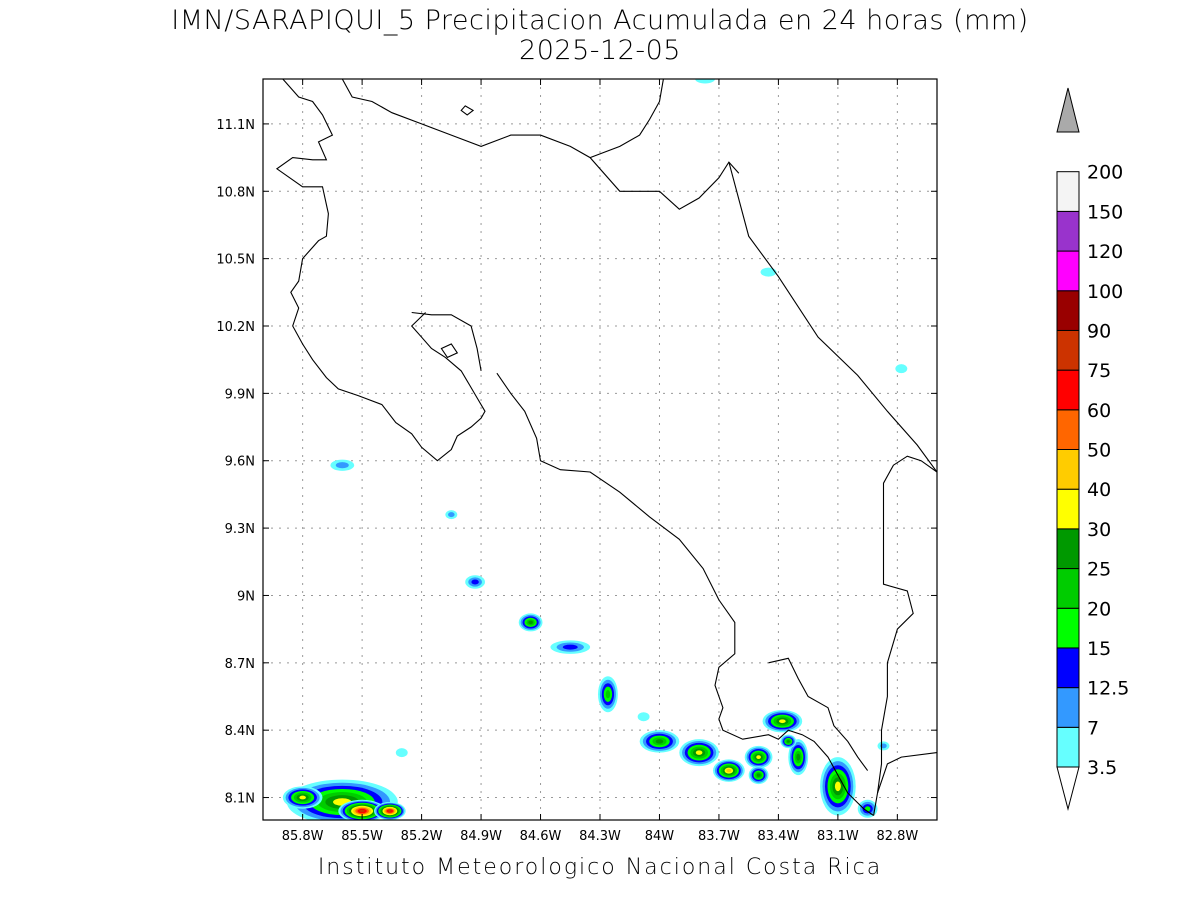 Image resolution: width=1200 pixels, height=900 pixels. What do you see at coordinates (362, 836) in the screenshot?
I see `lon-tick-label: 85.5W` at bounding box center [362, 836].